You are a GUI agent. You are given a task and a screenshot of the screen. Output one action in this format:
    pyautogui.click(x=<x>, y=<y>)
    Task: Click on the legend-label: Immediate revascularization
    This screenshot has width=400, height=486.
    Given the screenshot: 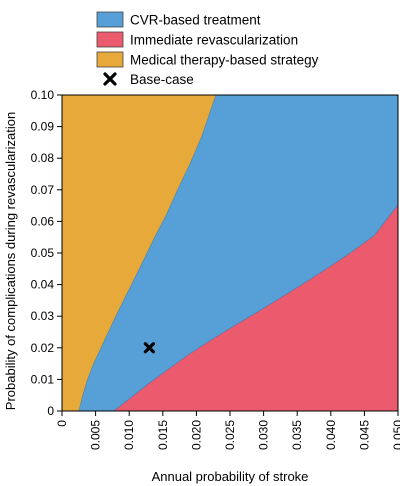 What is the action you would take?
    pyautogui.click(x=214, y=40)
    